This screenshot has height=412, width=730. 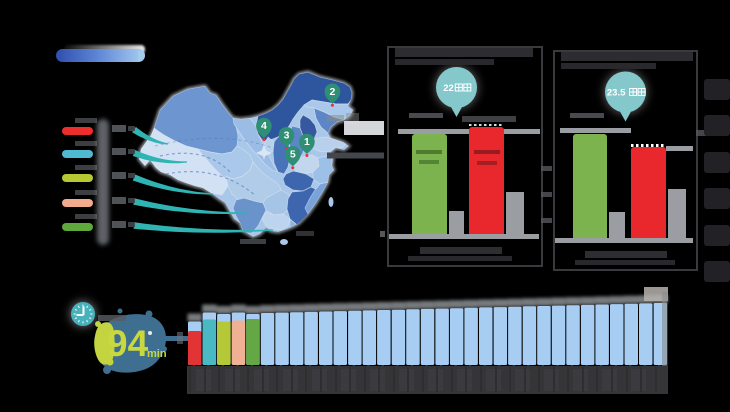 I want to click on svg-text: 94, so click(x=128, y=343).